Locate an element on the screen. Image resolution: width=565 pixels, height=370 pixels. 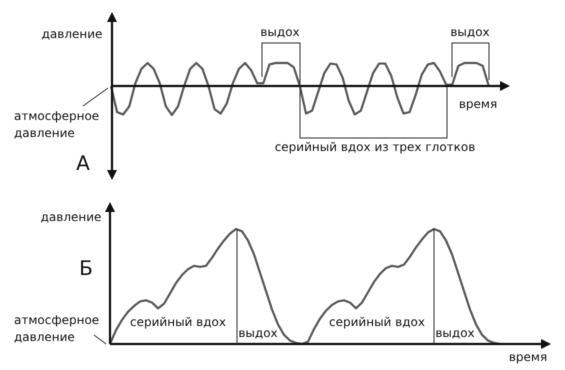
text: серийный вдох из трех глотков is located at coordinates (375, 147).